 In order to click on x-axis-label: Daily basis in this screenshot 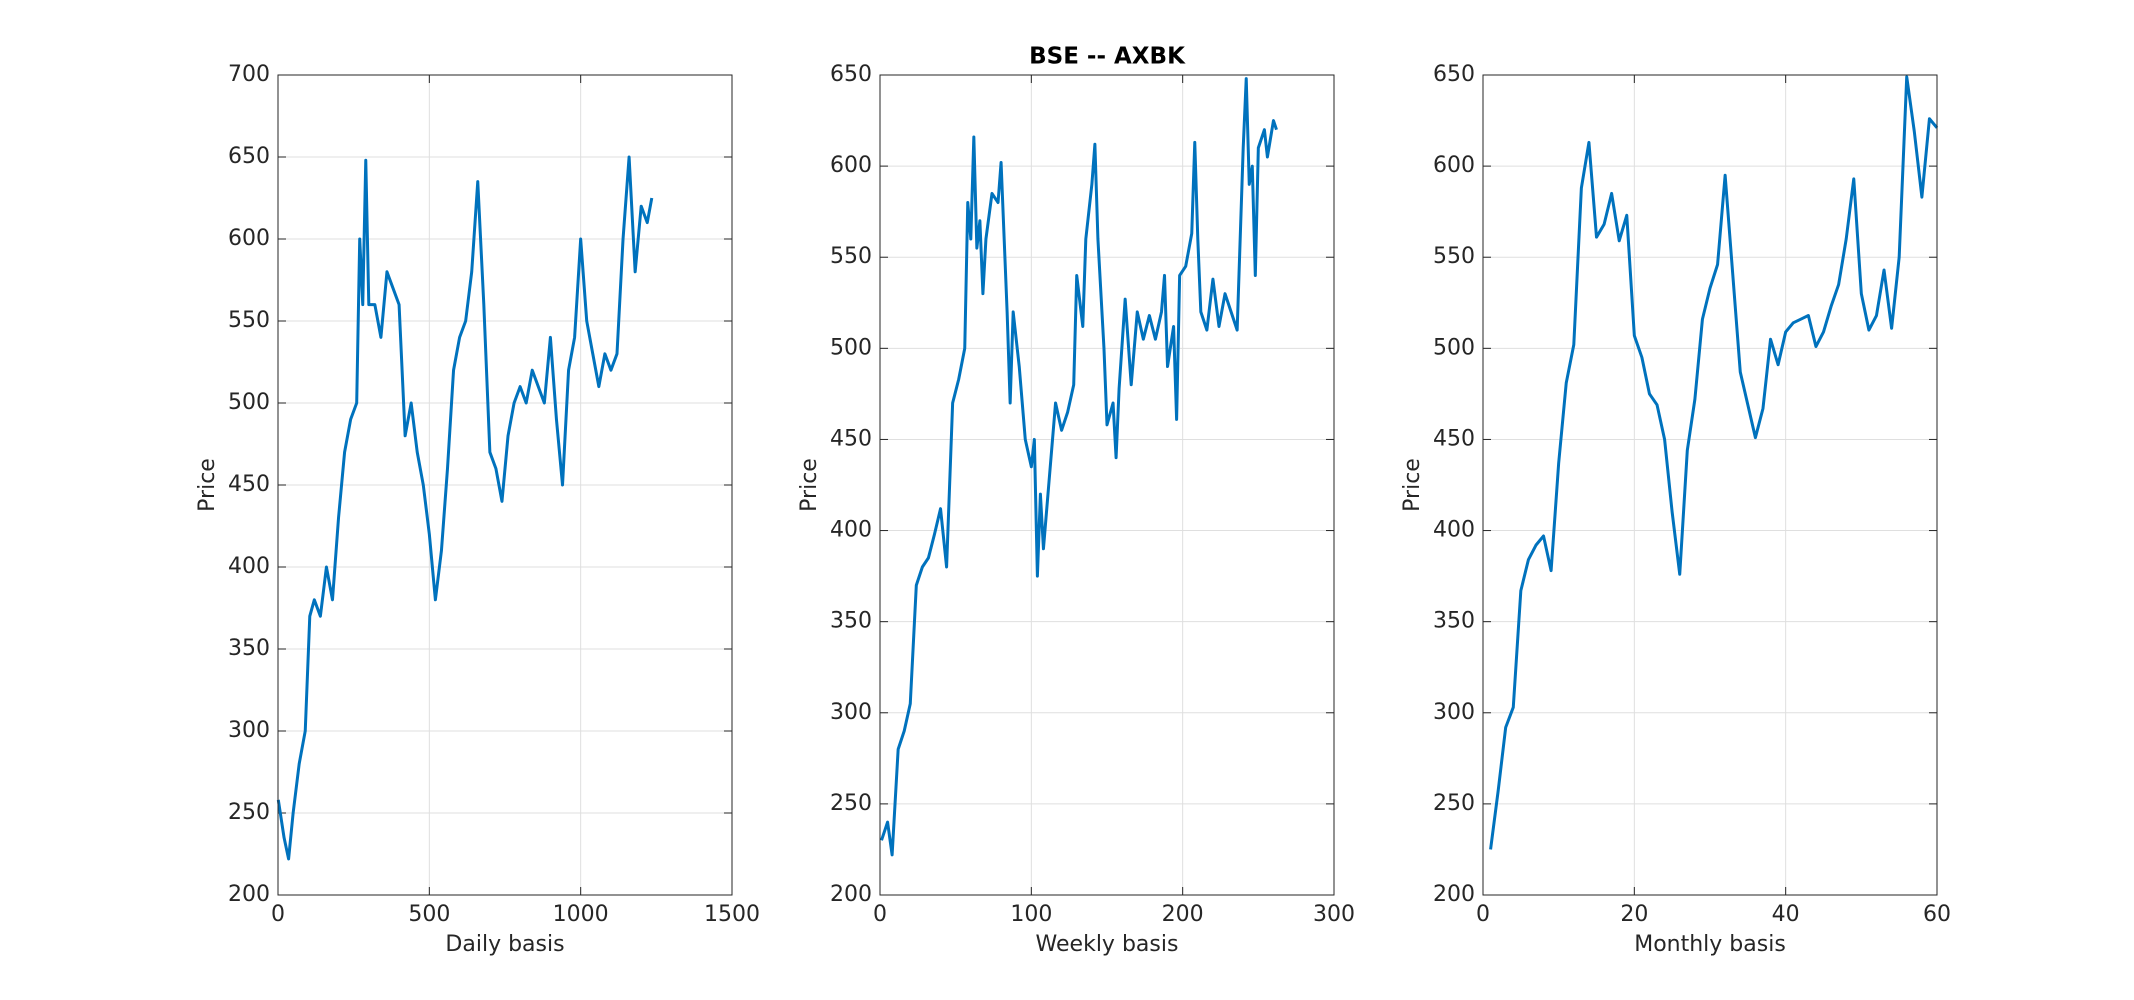, I will do `click(504, 944)`.